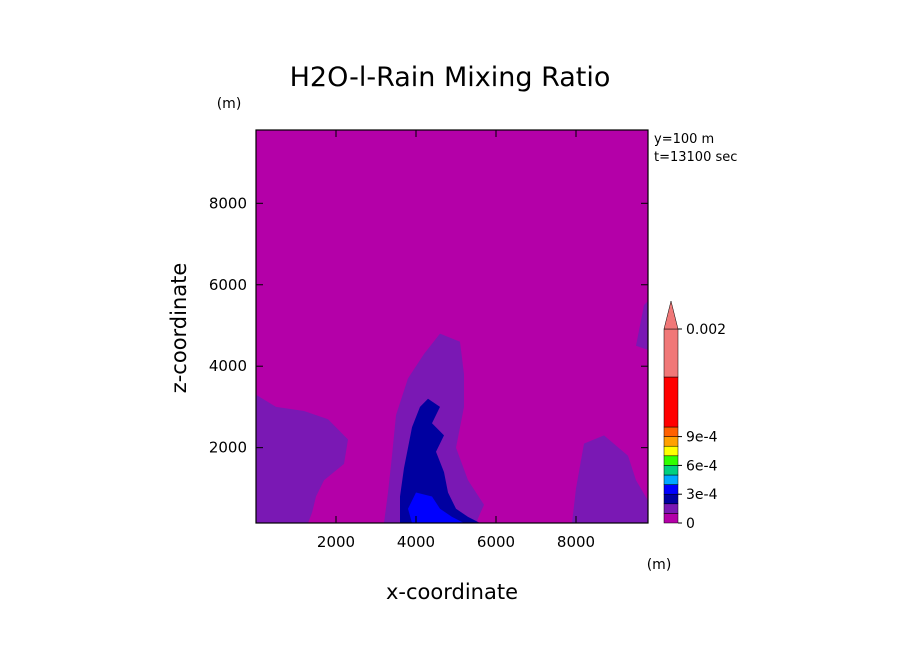  What do you see at coordinates (610, 479) in the screenshot?
I see `contour-region-right-low-cloud` at bounding box center [610, 479].